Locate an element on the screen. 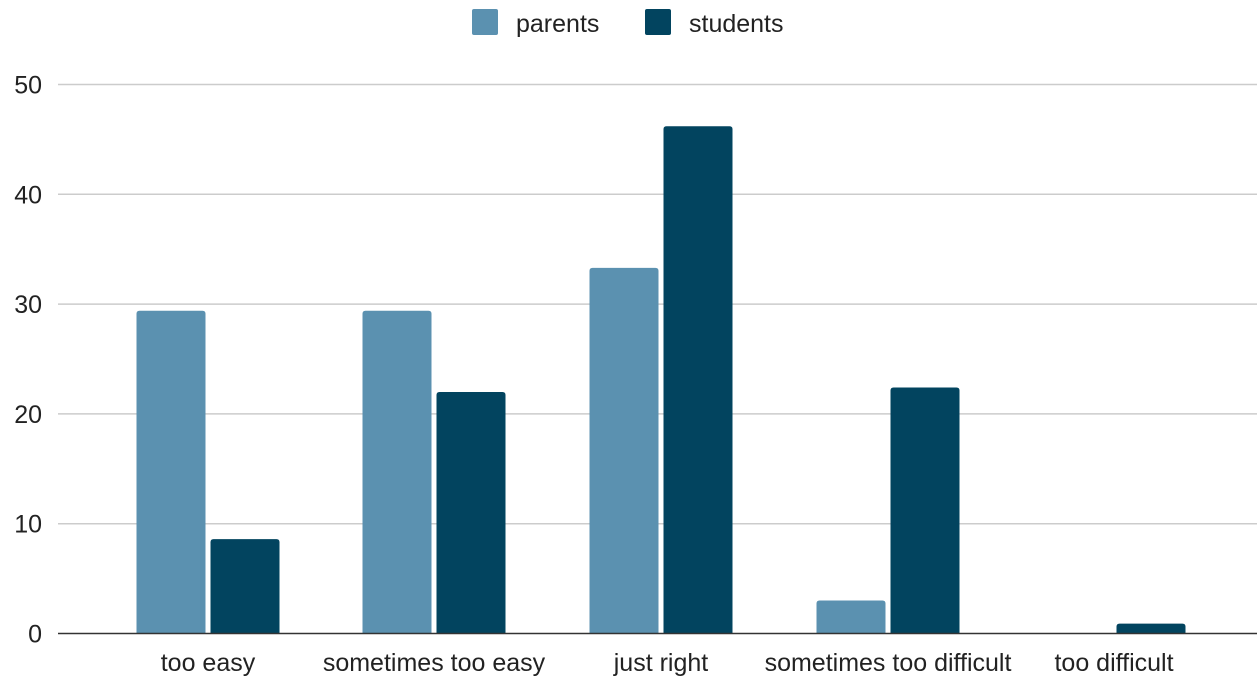 The image size is (1257, 677). x-tick-label: too easy is located at coordinates (208, 663).